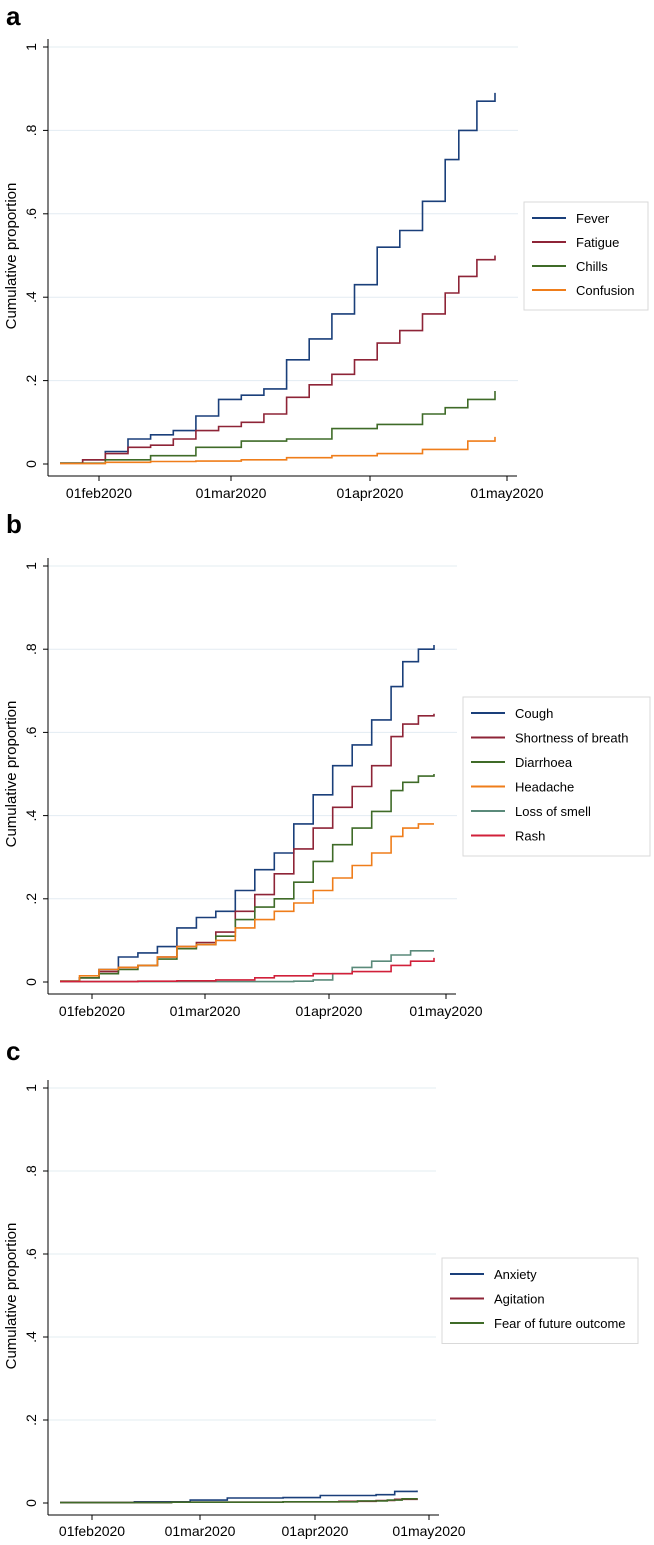 The height and width of the screenshot is (1545, 654). What do you see at coordinates (278, 427) in the screenshot?
I see `series-line-chills` at bounding box center [278, 427].